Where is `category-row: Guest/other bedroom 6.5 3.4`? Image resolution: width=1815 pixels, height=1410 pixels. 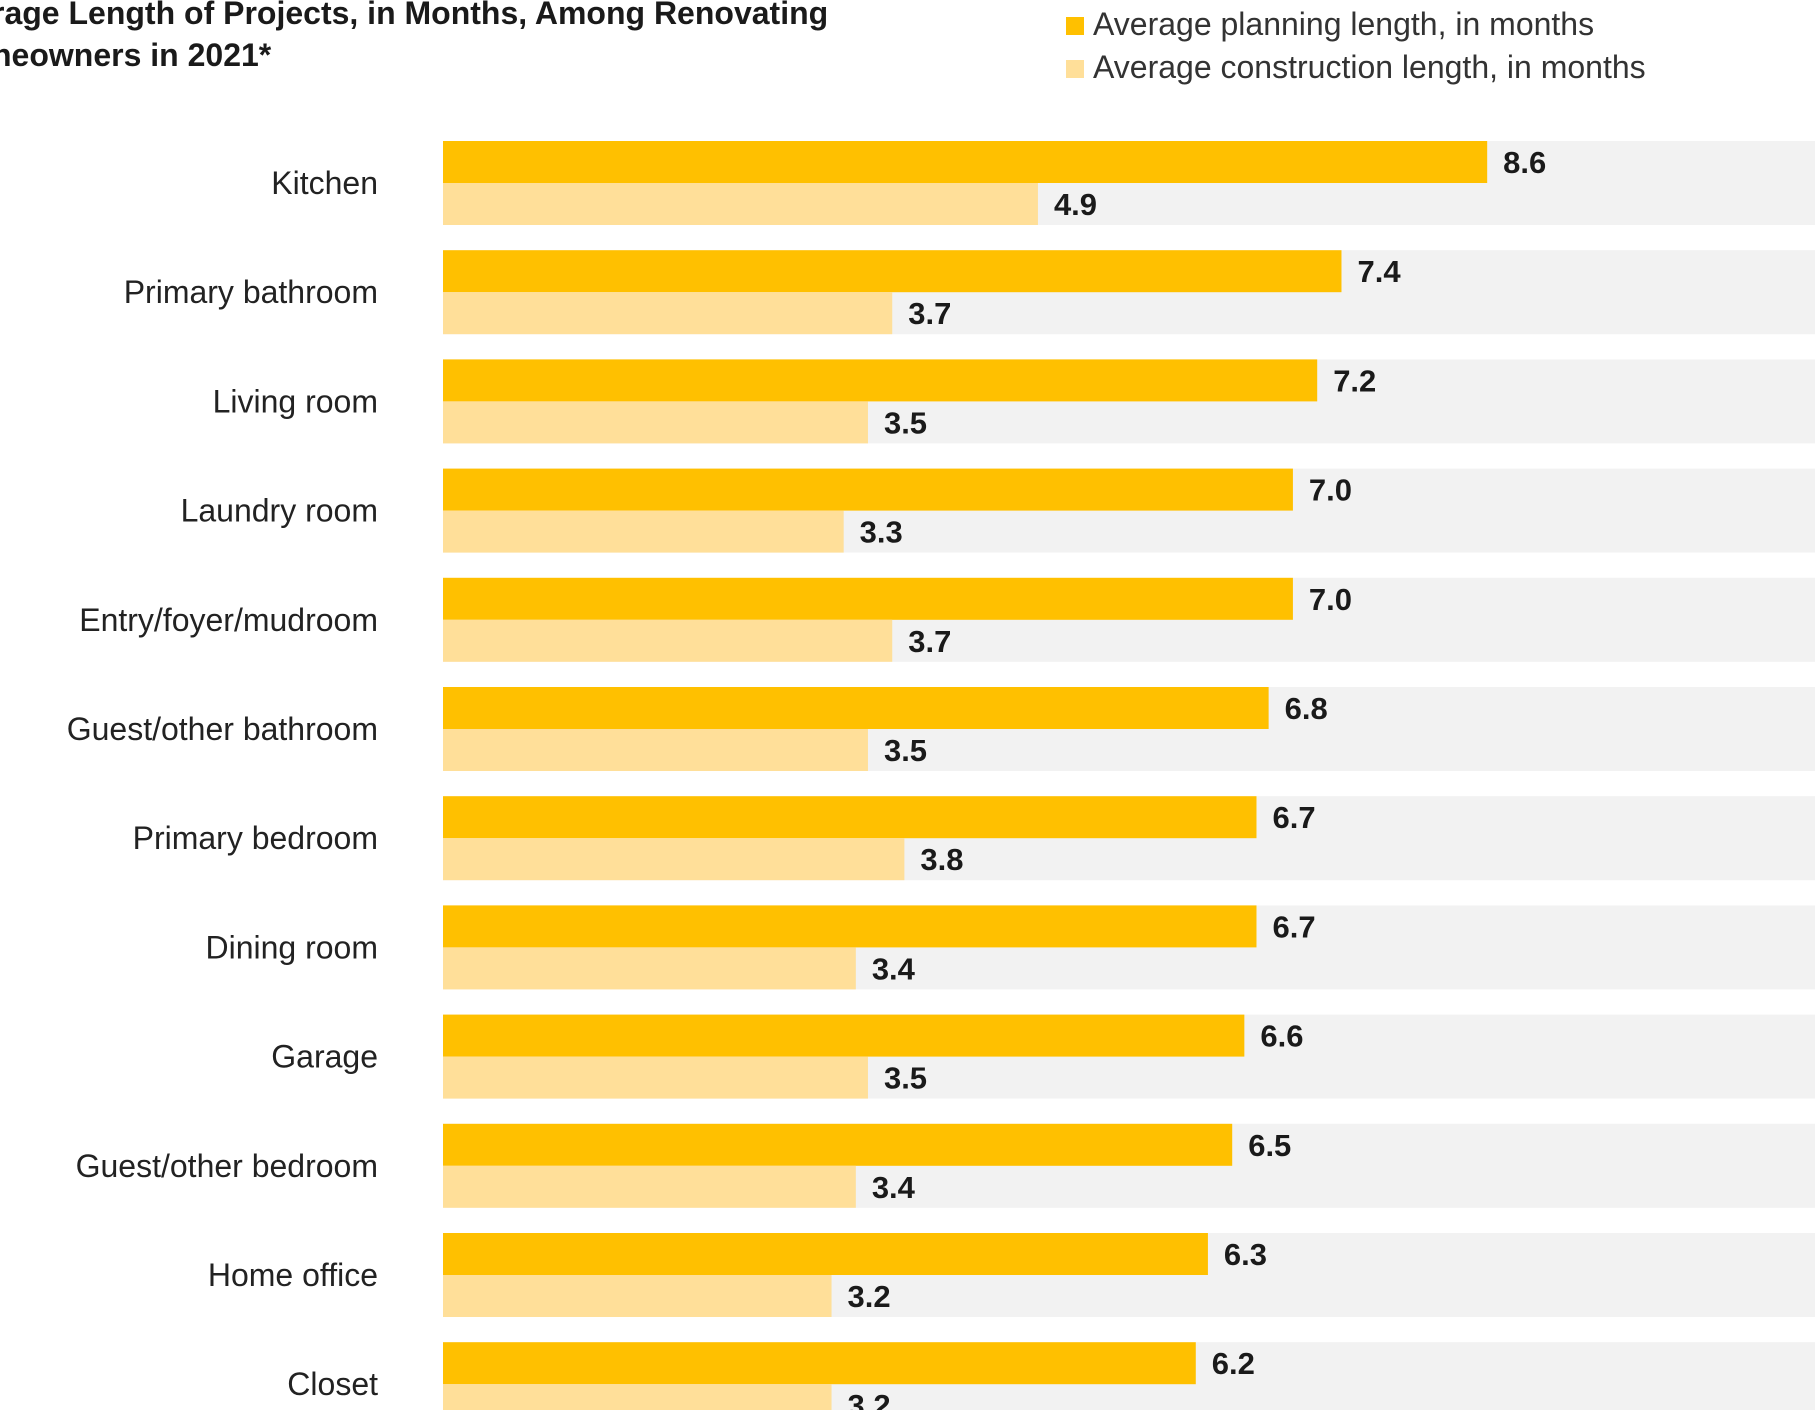 category-row: Guest/other bedroom 6.5 3.4 is located at coordinates (945, 1165).